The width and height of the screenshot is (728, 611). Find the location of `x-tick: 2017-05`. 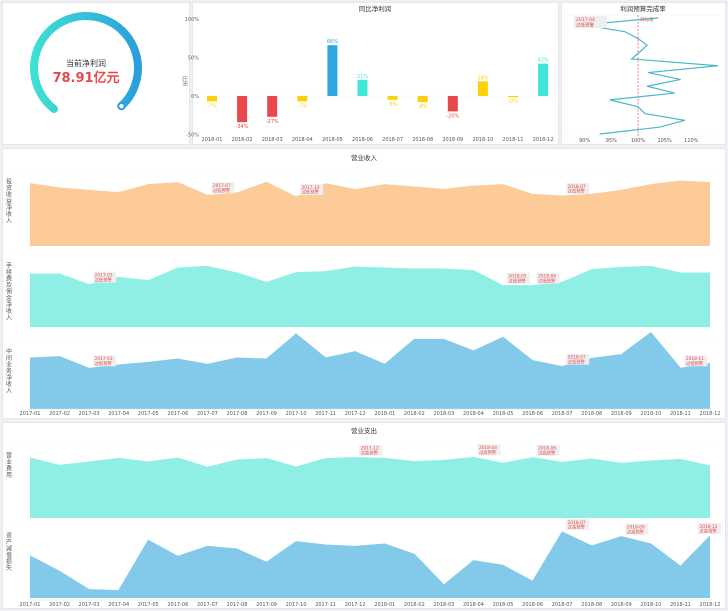

x-tick: 2017-05 is located at coordinates (148, 414).